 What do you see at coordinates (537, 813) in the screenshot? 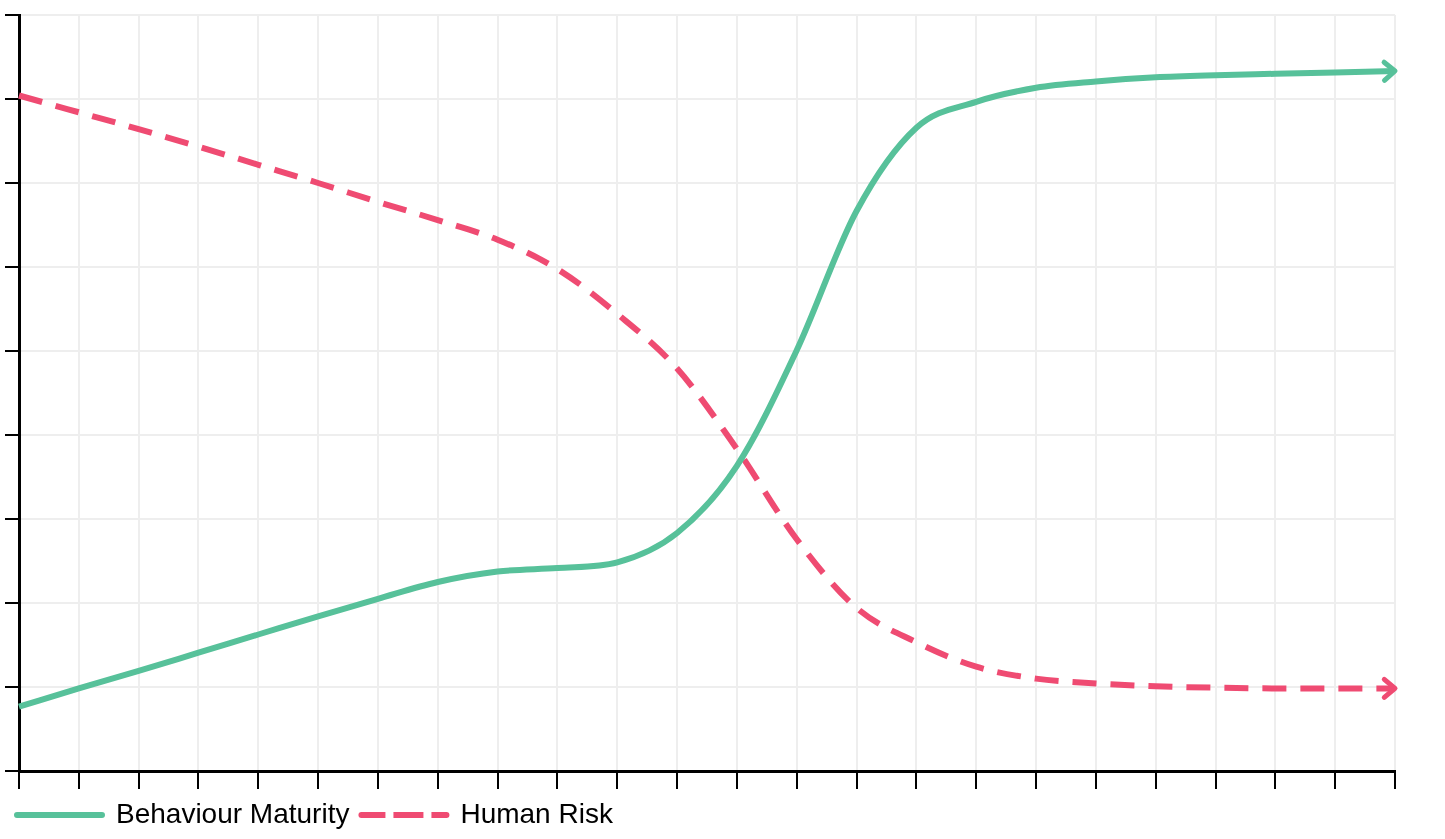
I see `legend-label: Human Risk` at bounding box center [537, 813].